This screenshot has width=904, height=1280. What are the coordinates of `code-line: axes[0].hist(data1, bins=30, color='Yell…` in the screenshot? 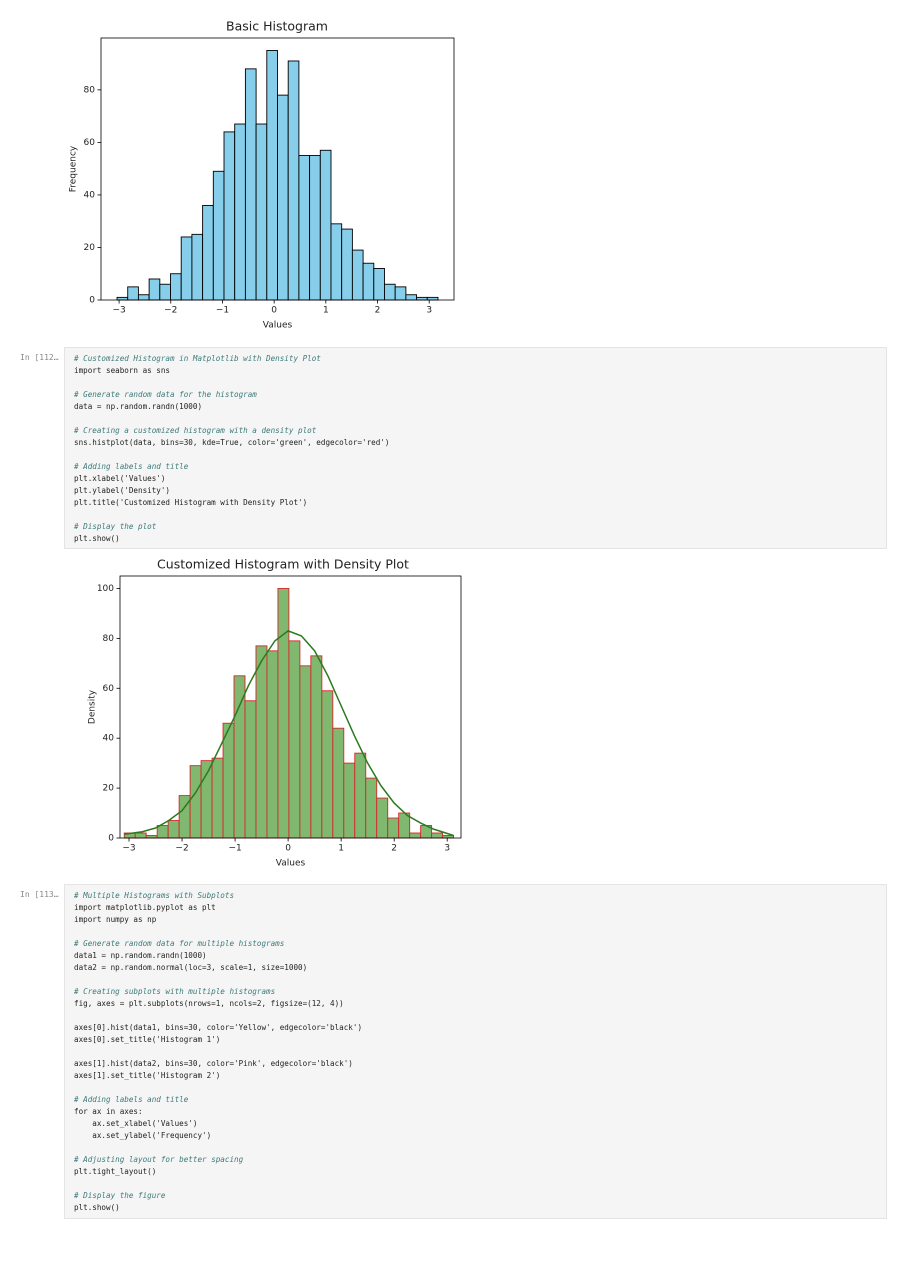 It's located at (218, 1027).